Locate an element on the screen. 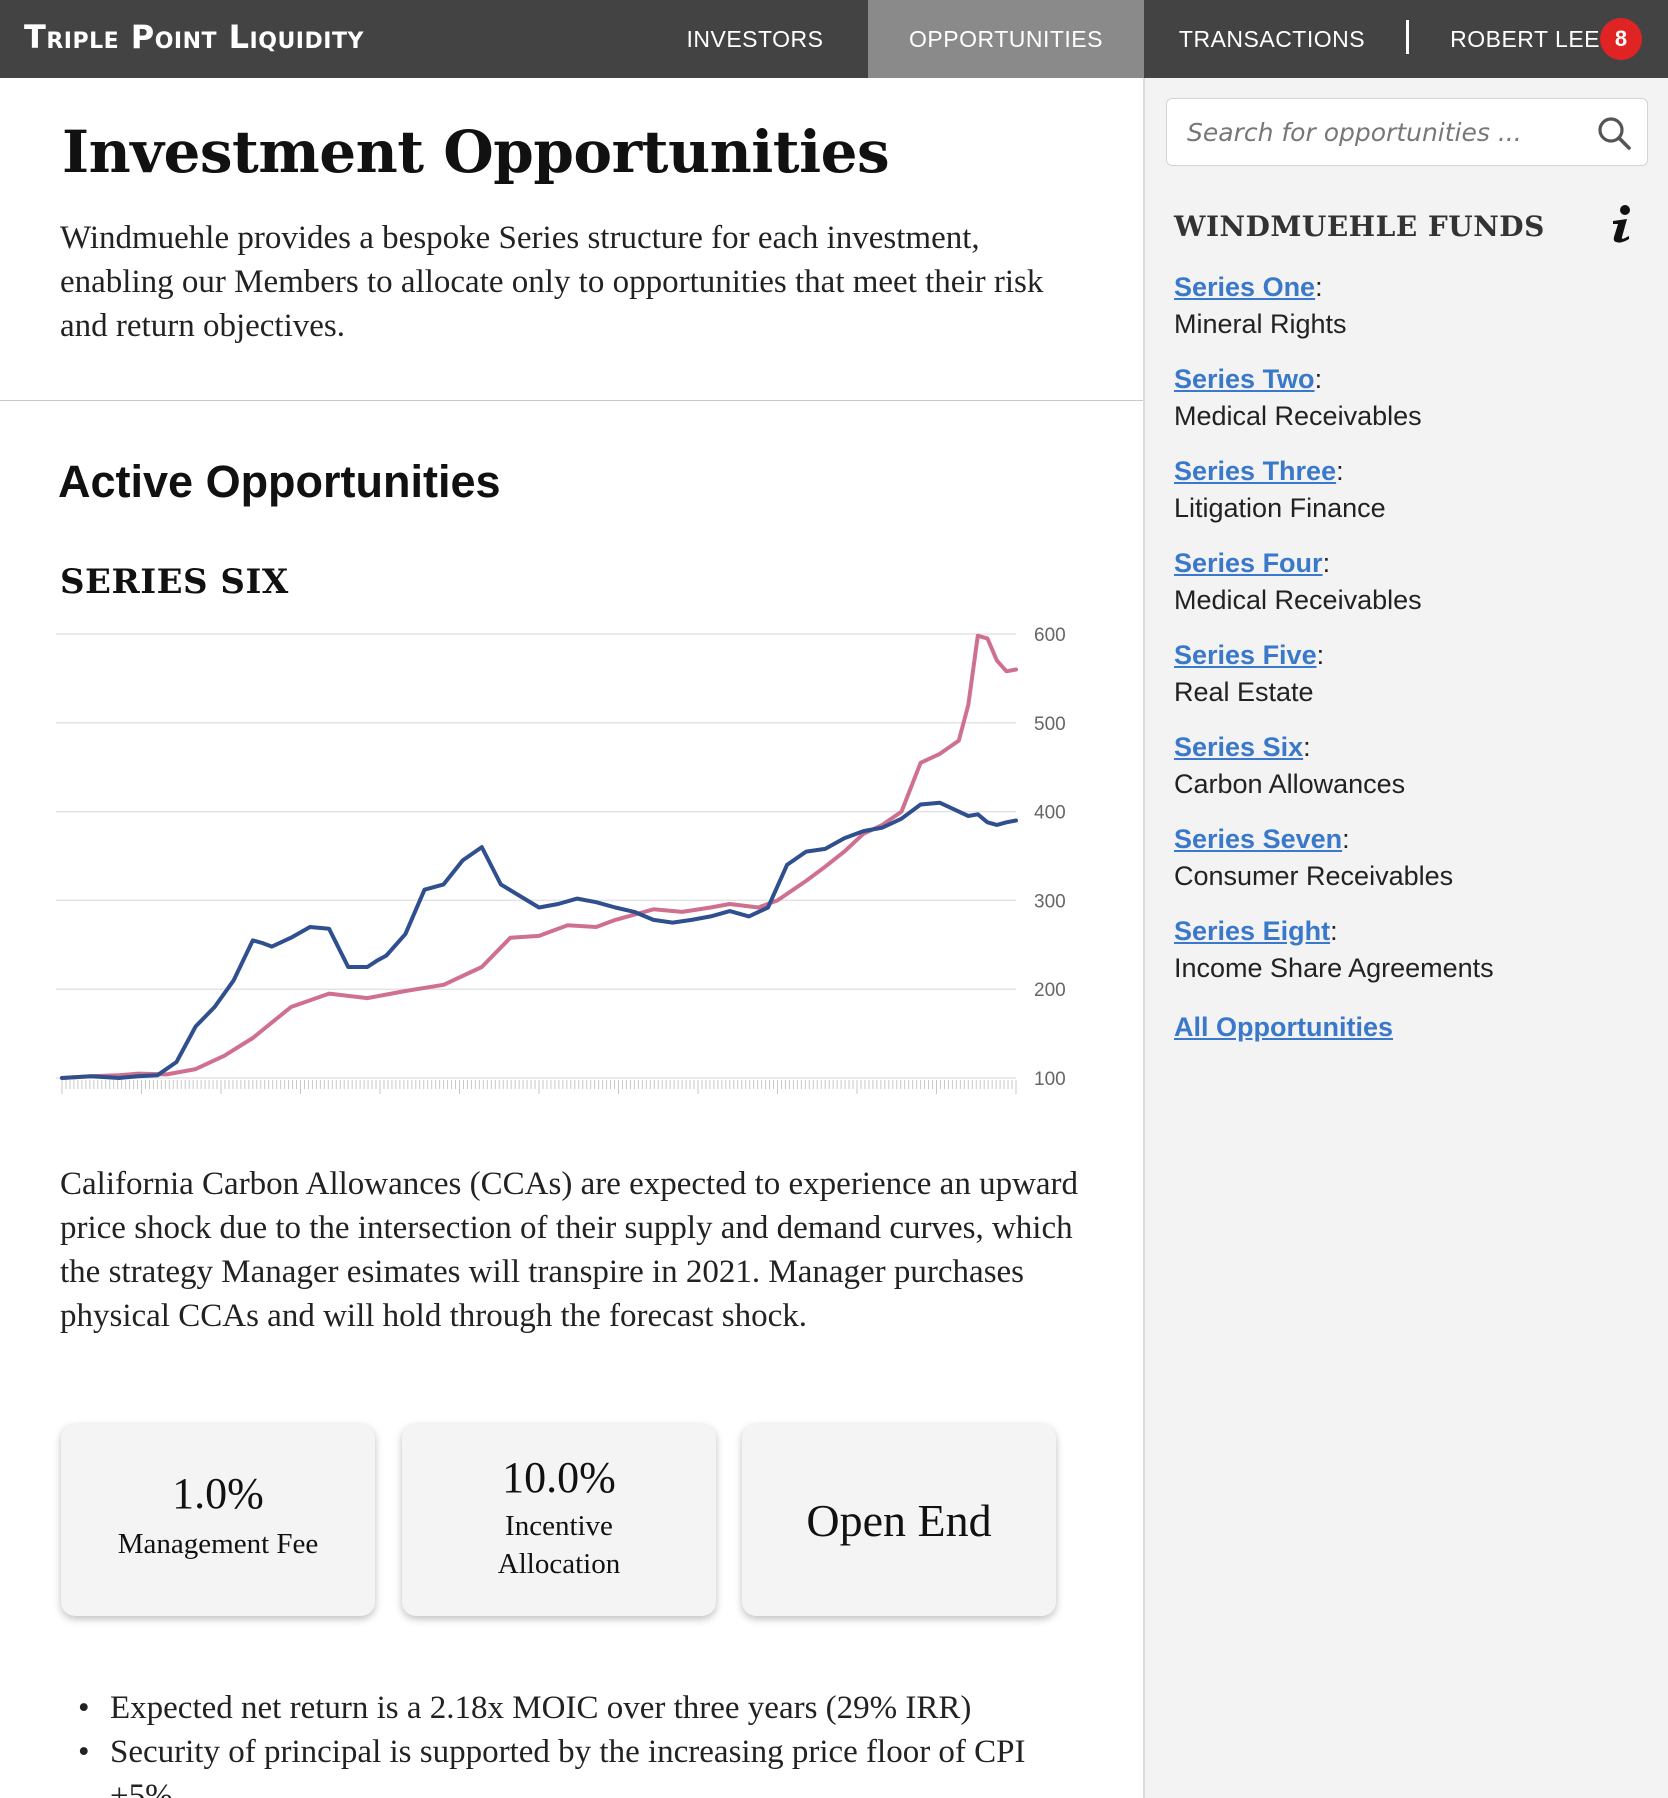  user-menu: ROBERT LEE is located at coordinates (1525, 39).